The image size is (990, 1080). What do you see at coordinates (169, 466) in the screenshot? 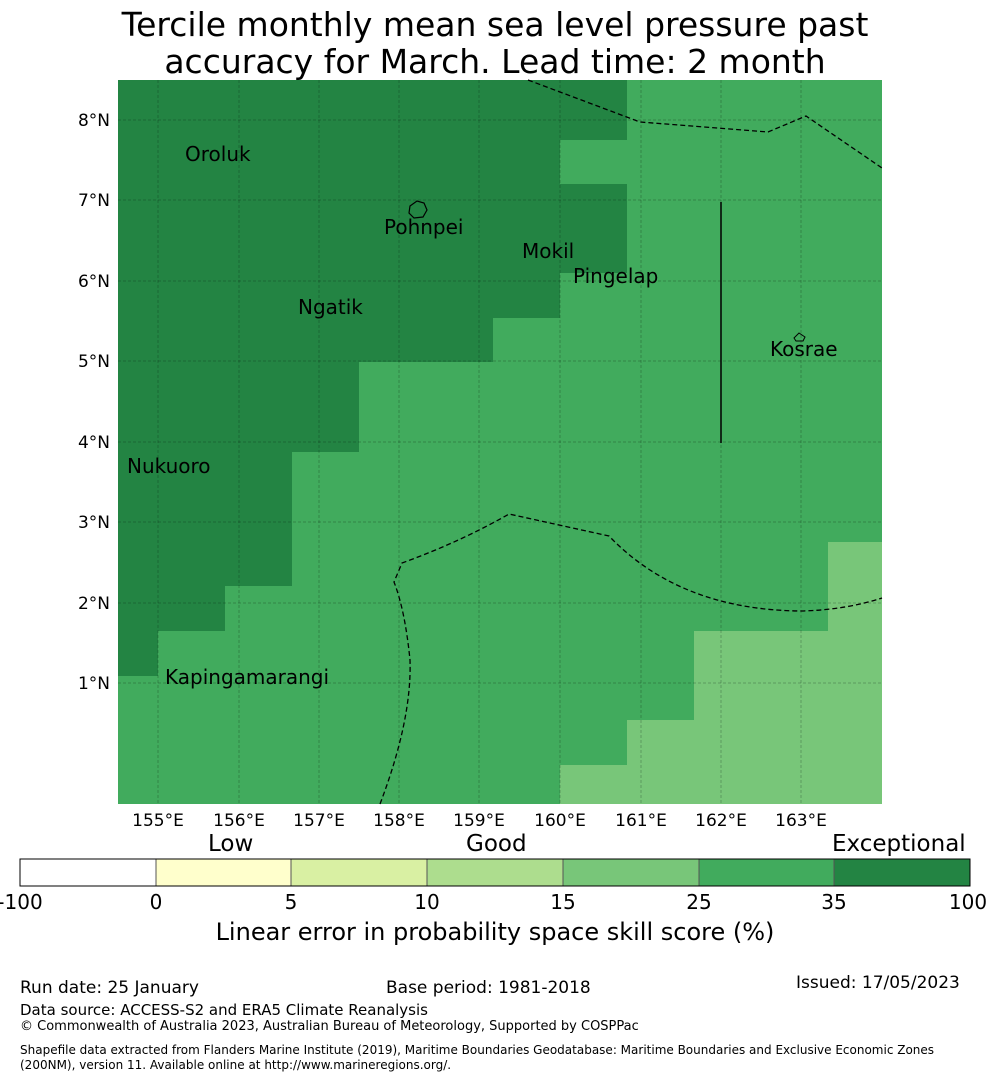
I see `place-label-nukuoro: Nukuoro` at bounding box center [169, 466].